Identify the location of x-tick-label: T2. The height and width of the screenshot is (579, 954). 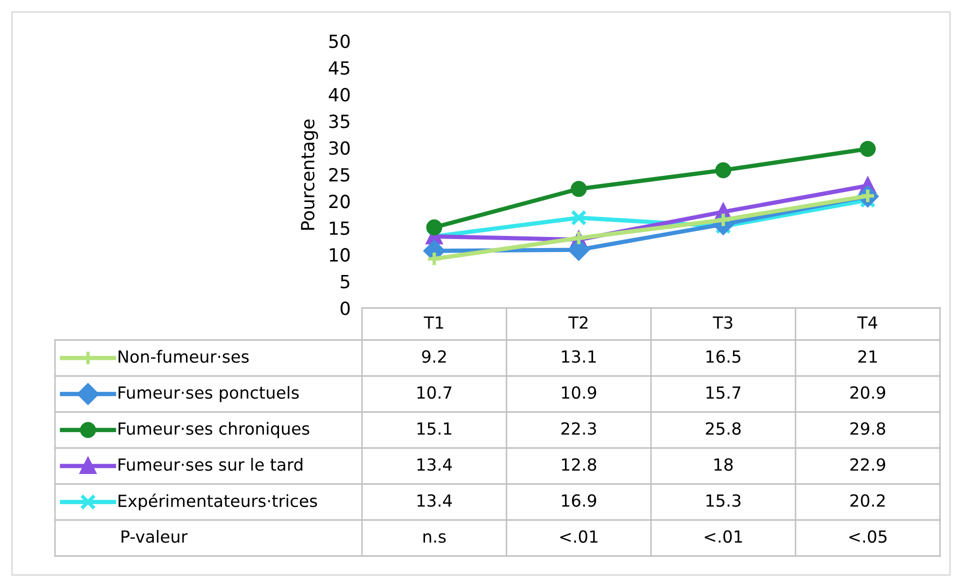
(578, 322).